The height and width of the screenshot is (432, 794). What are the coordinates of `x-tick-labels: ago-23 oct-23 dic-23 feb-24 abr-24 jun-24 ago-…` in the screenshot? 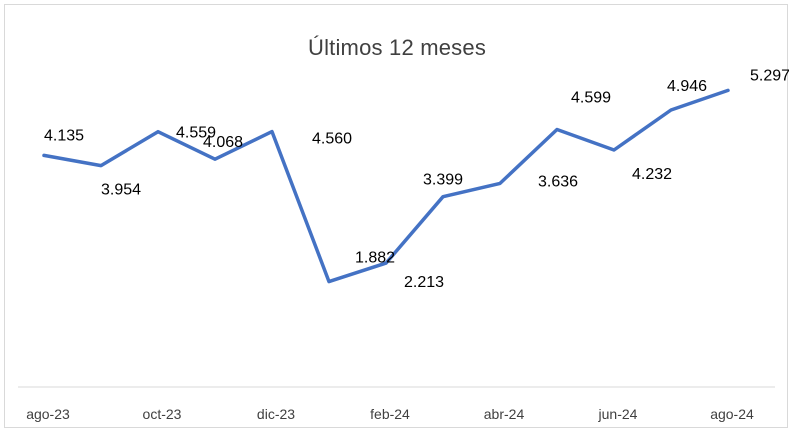 It's located at (390, 414).